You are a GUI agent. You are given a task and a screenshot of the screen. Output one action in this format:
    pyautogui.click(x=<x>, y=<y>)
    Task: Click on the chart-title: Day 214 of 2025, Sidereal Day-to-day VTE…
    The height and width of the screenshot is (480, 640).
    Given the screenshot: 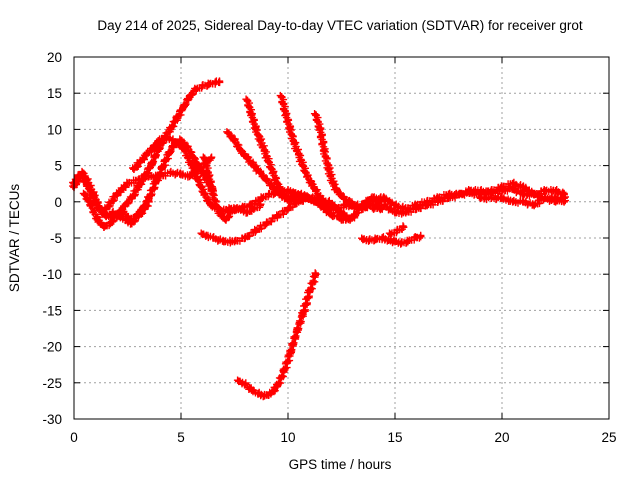 What is the action you would take?
    pyautogui.click(x=339, y=25)
    